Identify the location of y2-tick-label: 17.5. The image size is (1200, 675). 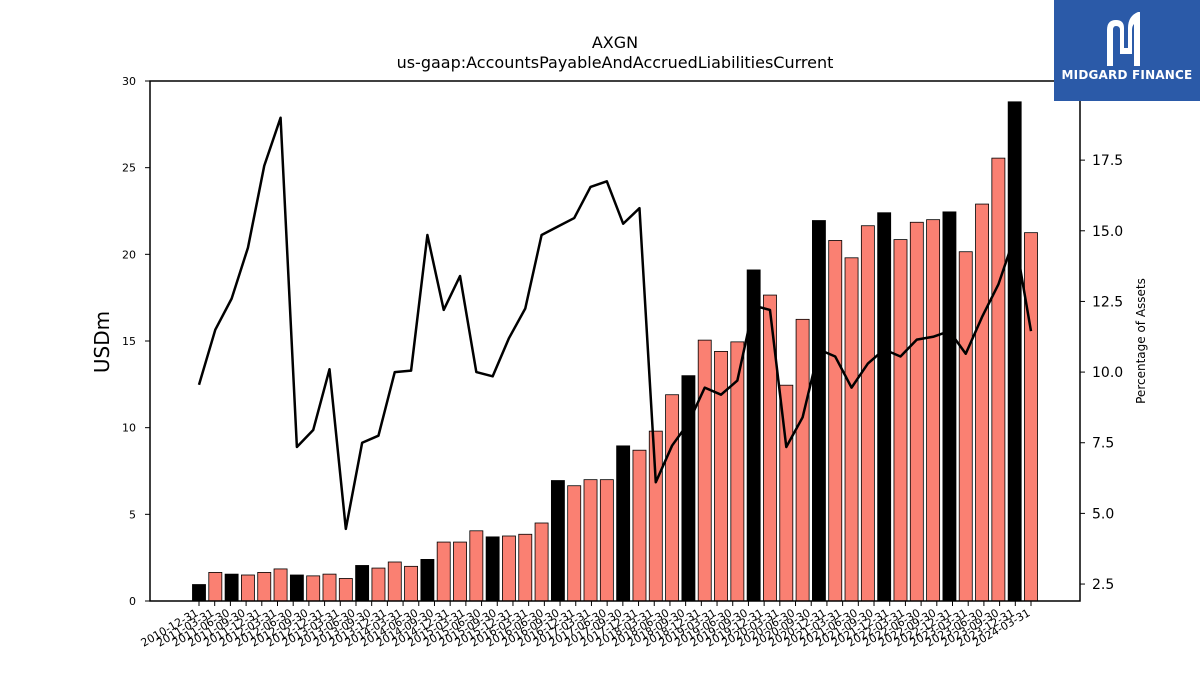
(1107, 161).